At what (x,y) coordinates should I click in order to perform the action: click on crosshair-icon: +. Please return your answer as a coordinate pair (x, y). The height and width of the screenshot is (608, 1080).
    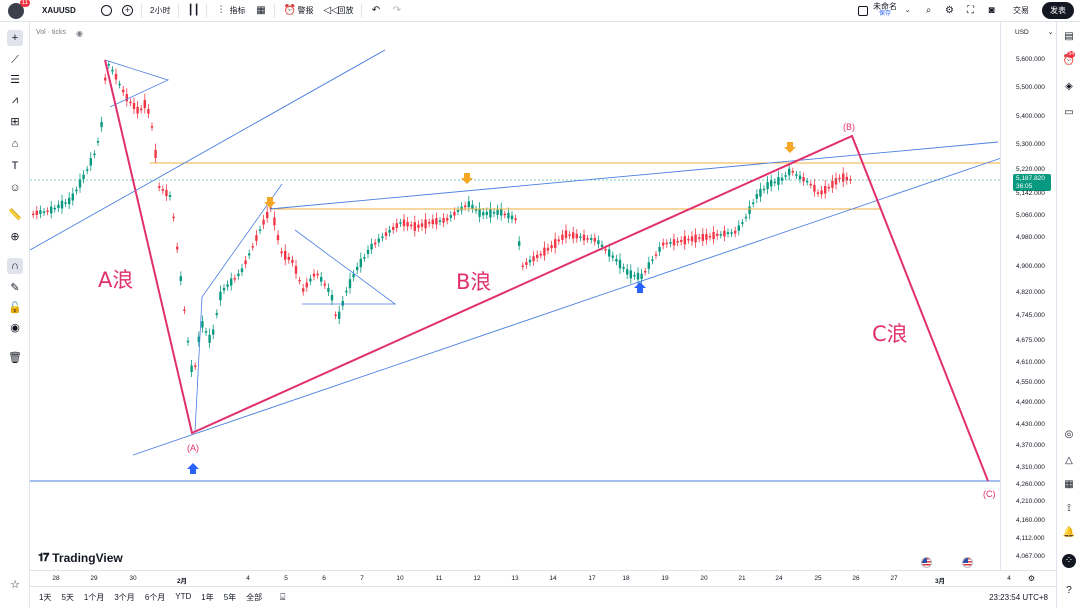
    Looking at the image, I should click on (15, 38).